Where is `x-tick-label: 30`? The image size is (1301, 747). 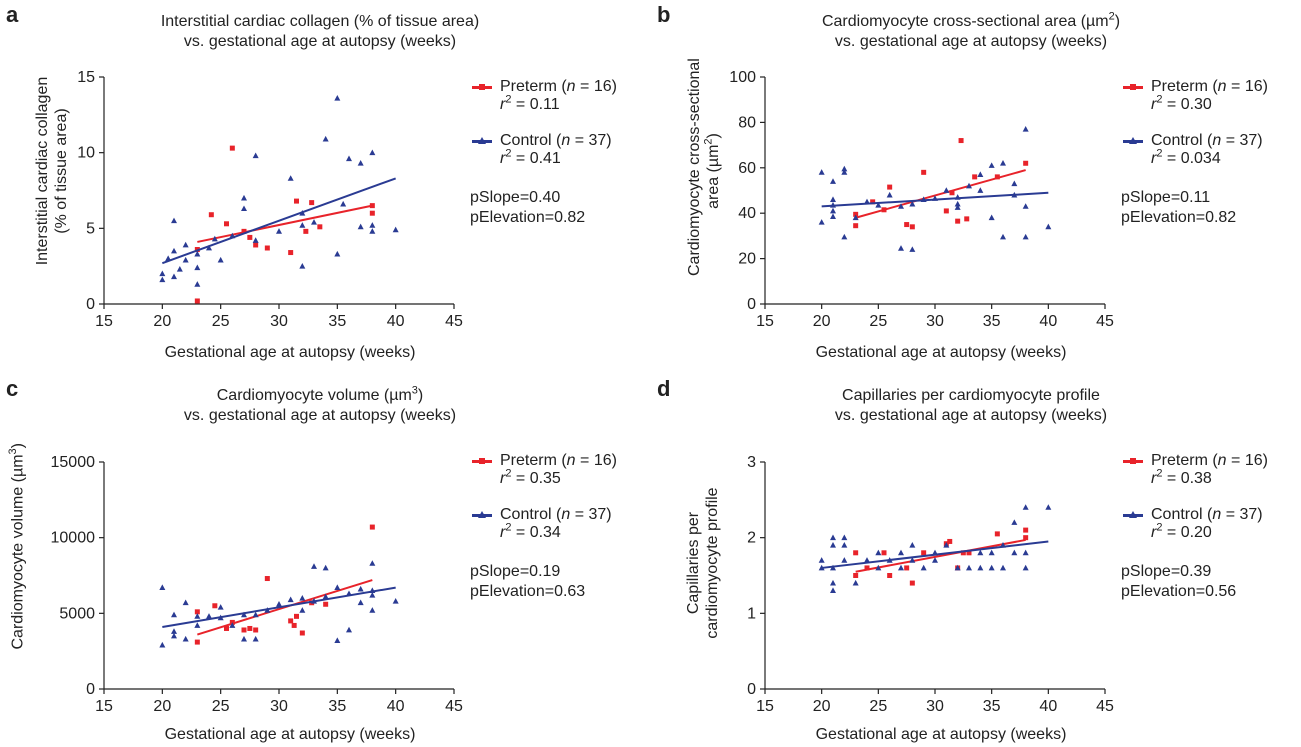
x-tick-label: 30 is located at coordinates (935, 321).